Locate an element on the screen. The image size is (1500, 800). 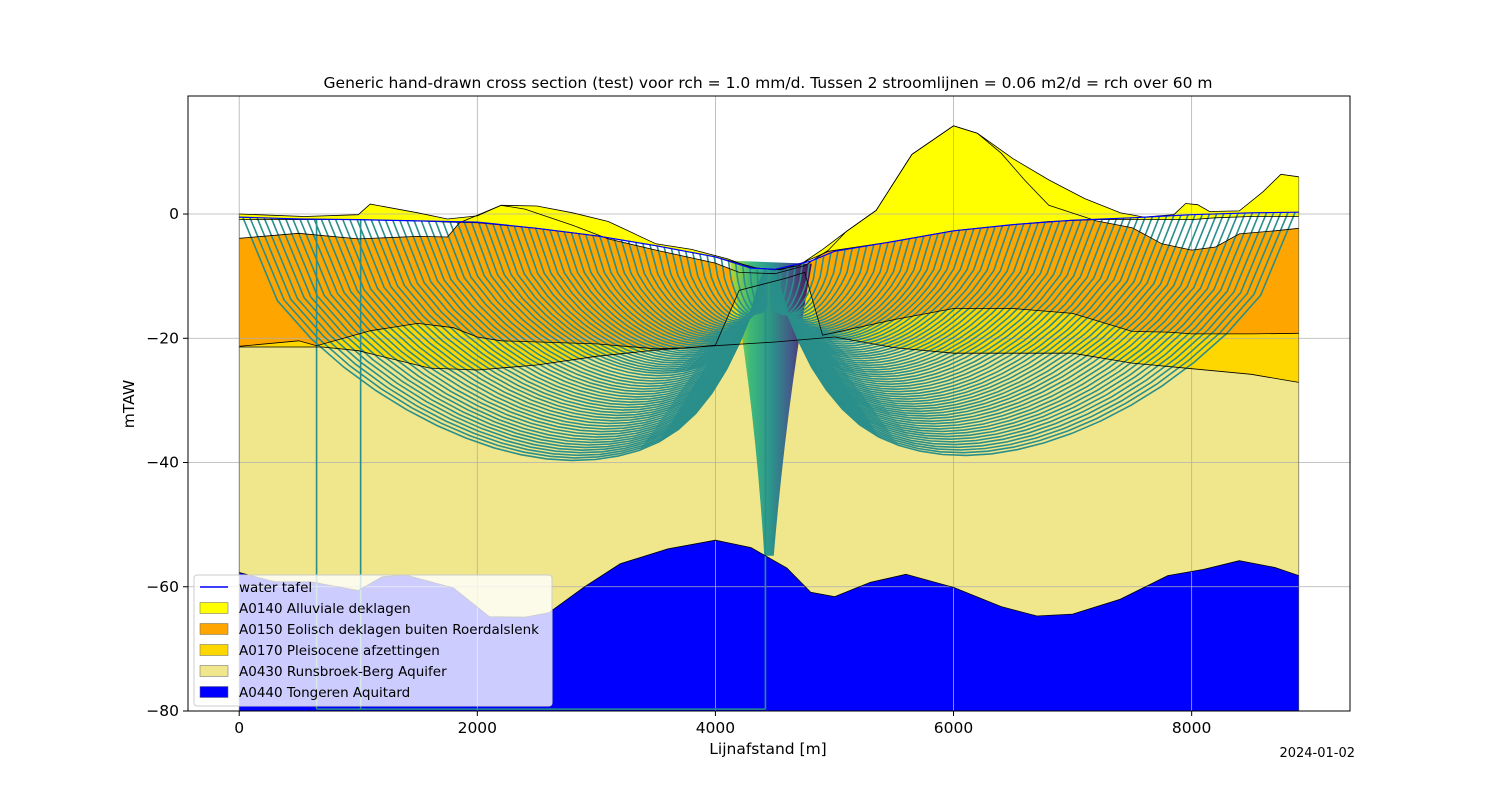
legend-label: A0170 Pleisocene afzettingen is located at coordinates (339, 651).